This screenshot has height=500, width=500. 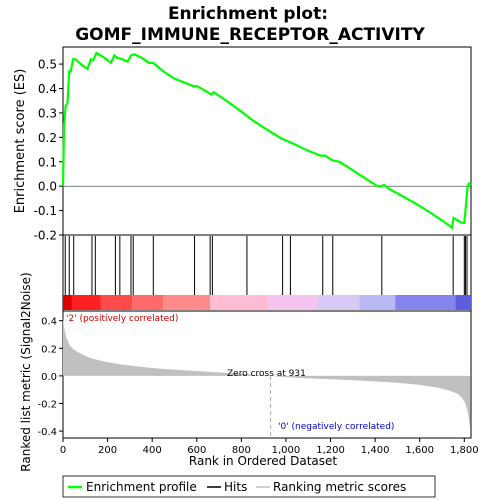 What do you see at coordinates (47, 404) in the screenshot?
I see `metric-y-tick-label: -0.2` at bounding box center [47, 404].